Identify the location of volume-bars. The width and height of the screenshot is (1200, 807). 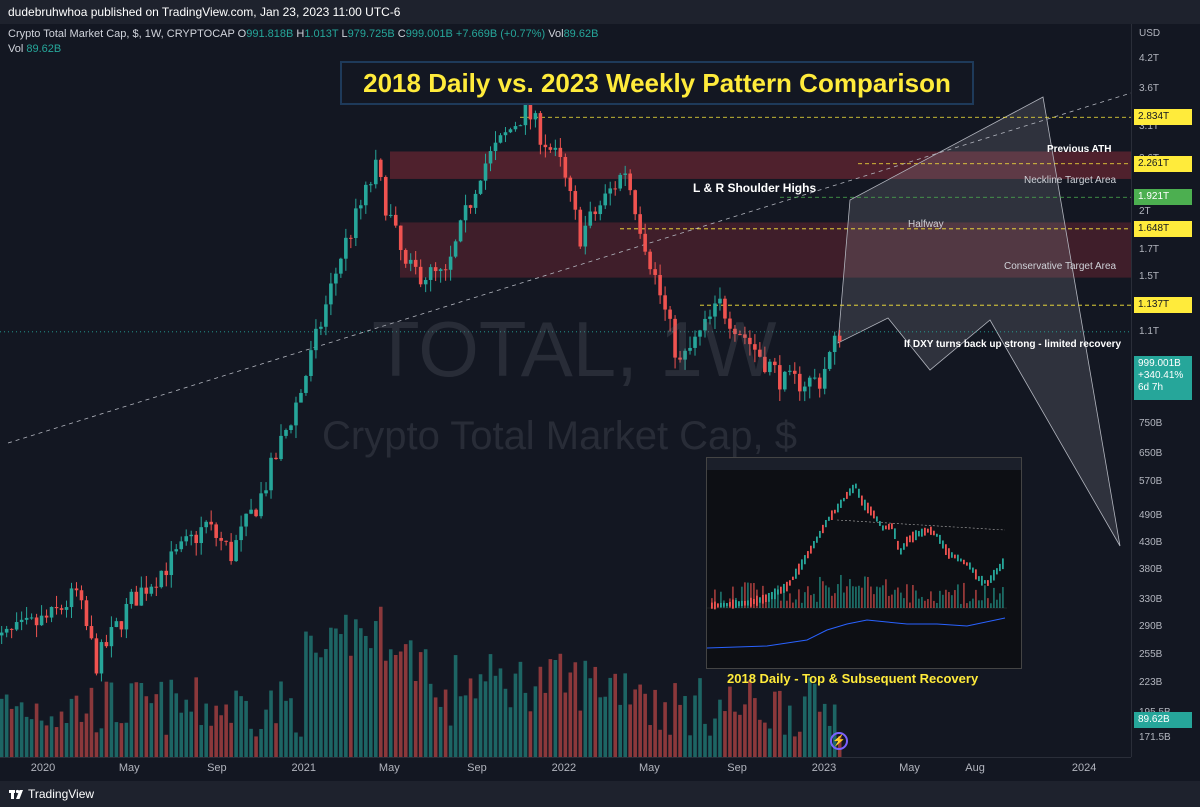
(421, 681).